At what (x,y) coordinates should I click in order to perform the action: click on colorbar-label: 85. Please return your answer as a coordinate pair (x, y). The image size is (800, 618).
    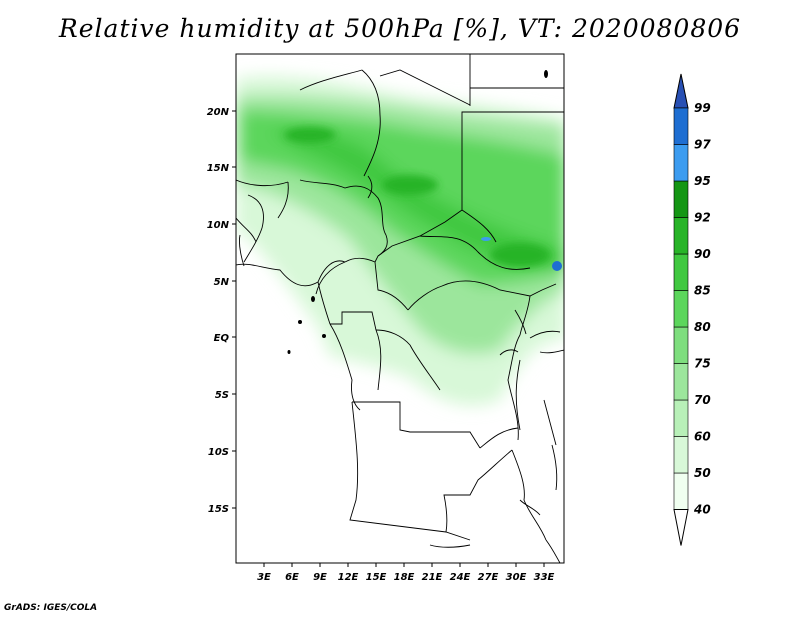
    Looking at the image, I should click on (702, 291).